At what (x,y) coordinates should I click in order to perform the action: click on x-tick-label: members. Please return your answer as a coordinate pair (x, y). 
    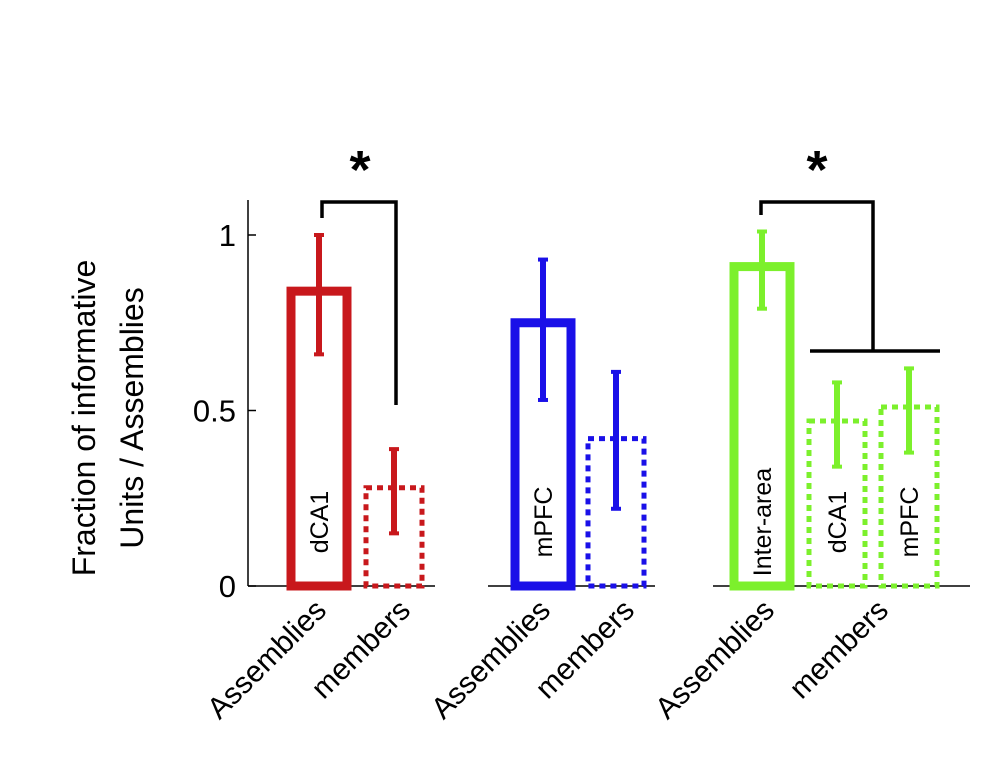
    Looking at the image, I should click on (839, 650).